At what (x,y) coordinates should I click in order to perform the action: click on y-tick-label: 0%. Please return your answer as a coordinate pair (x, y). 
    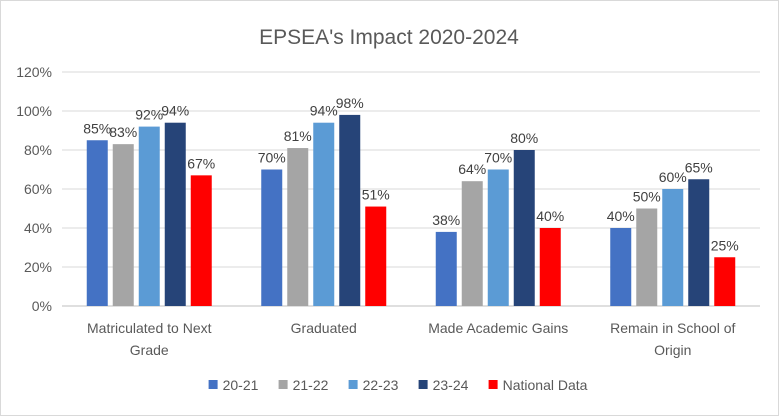
    Looking at the image, I should click on (42, 306).